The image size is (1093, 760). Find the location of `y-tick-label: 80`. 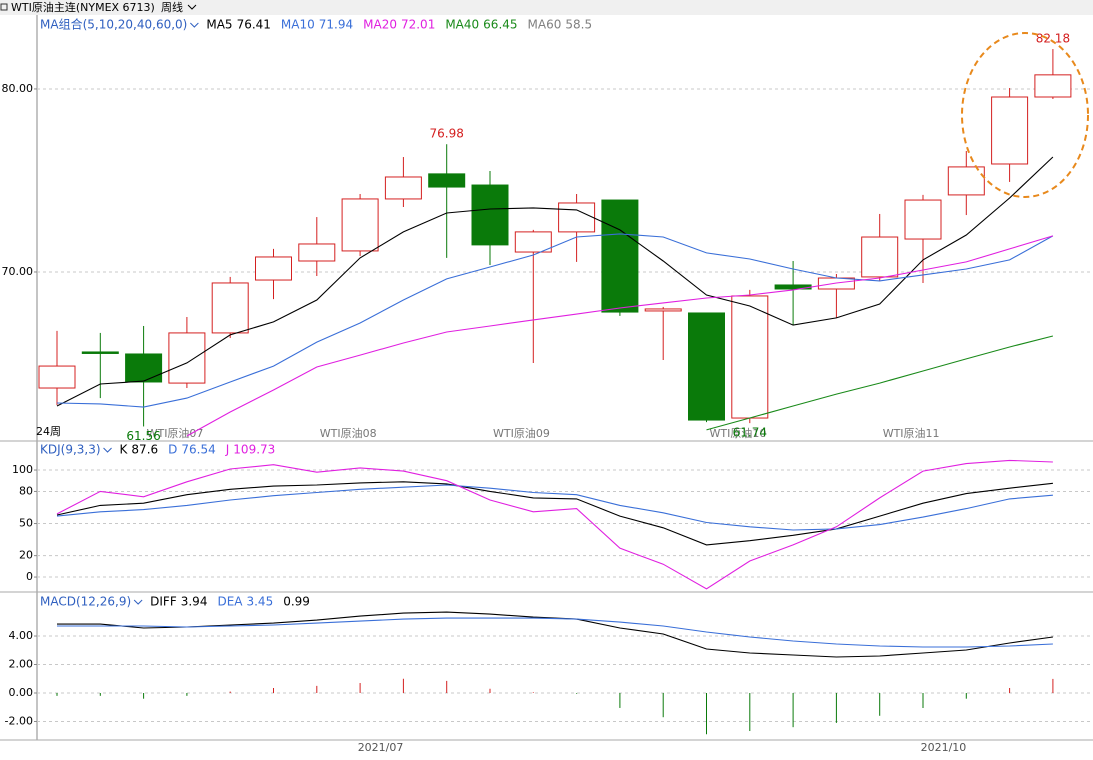

y-tick-label: 80 is located at coordinates (26, 490).